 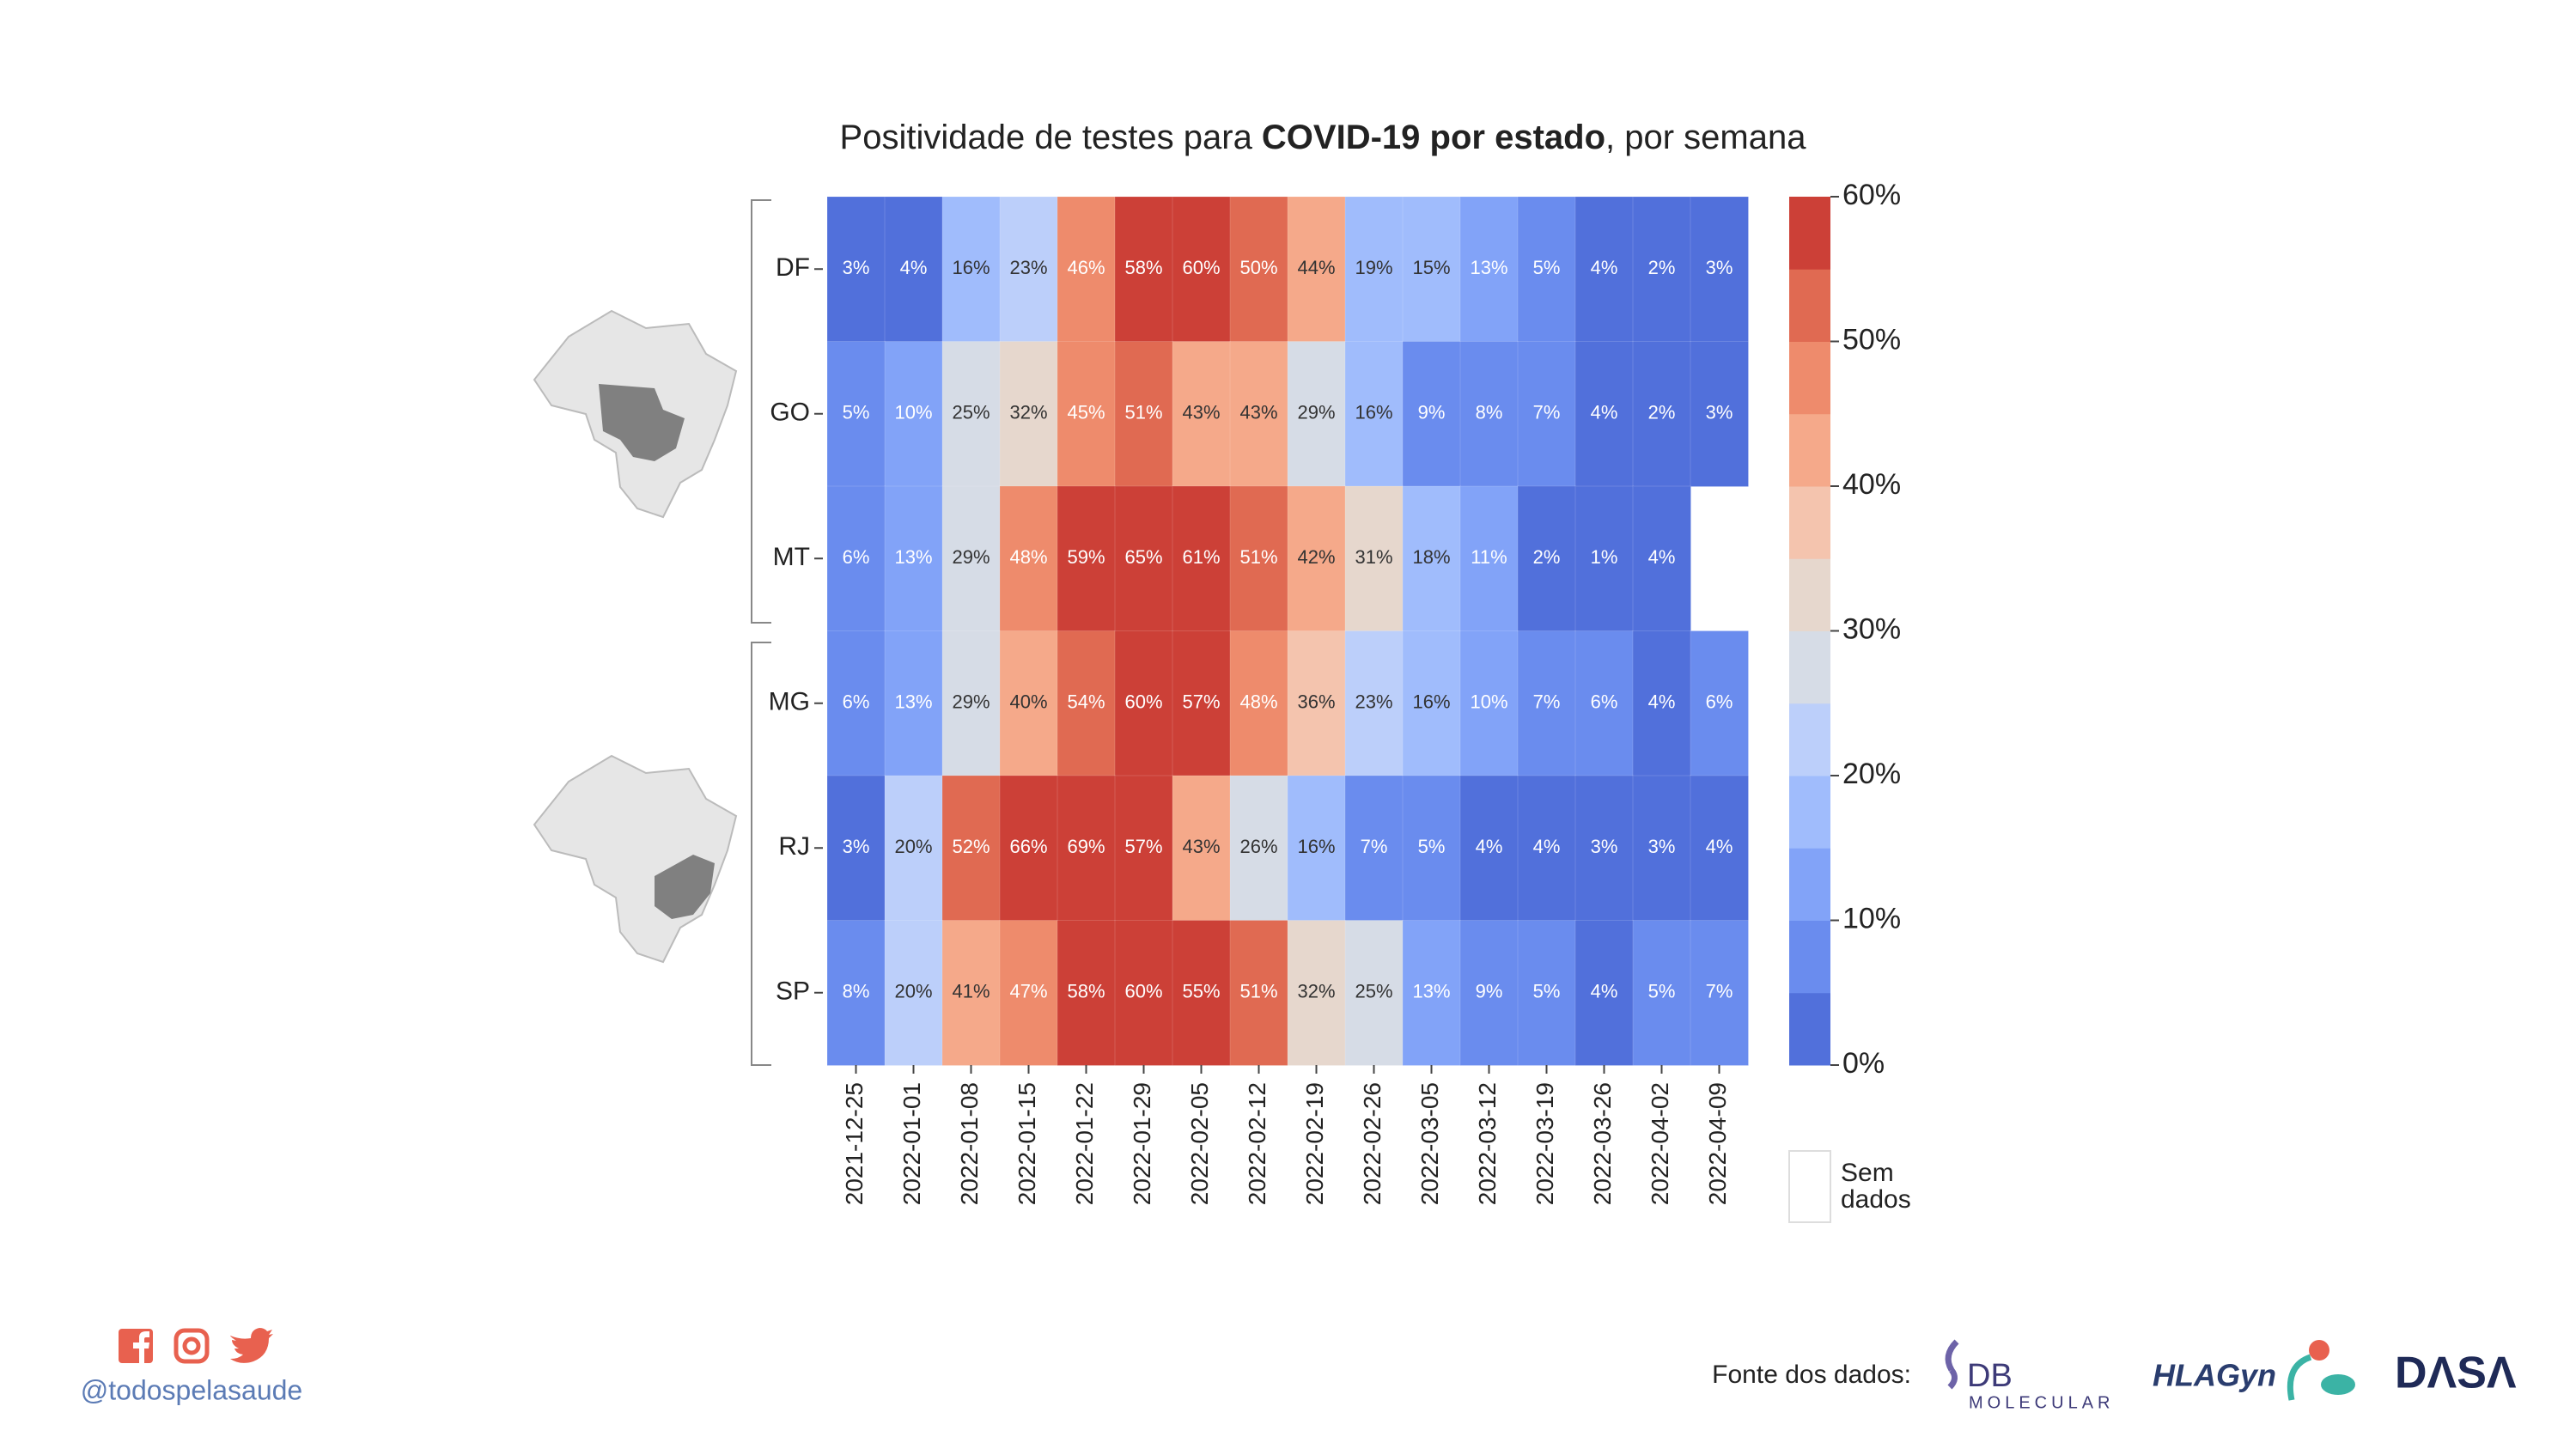 What do you see at coordinates (1871, 195) in the screenshot?
I see `colorbar-tick-label: 60%` at bounding box center [1871, 195].